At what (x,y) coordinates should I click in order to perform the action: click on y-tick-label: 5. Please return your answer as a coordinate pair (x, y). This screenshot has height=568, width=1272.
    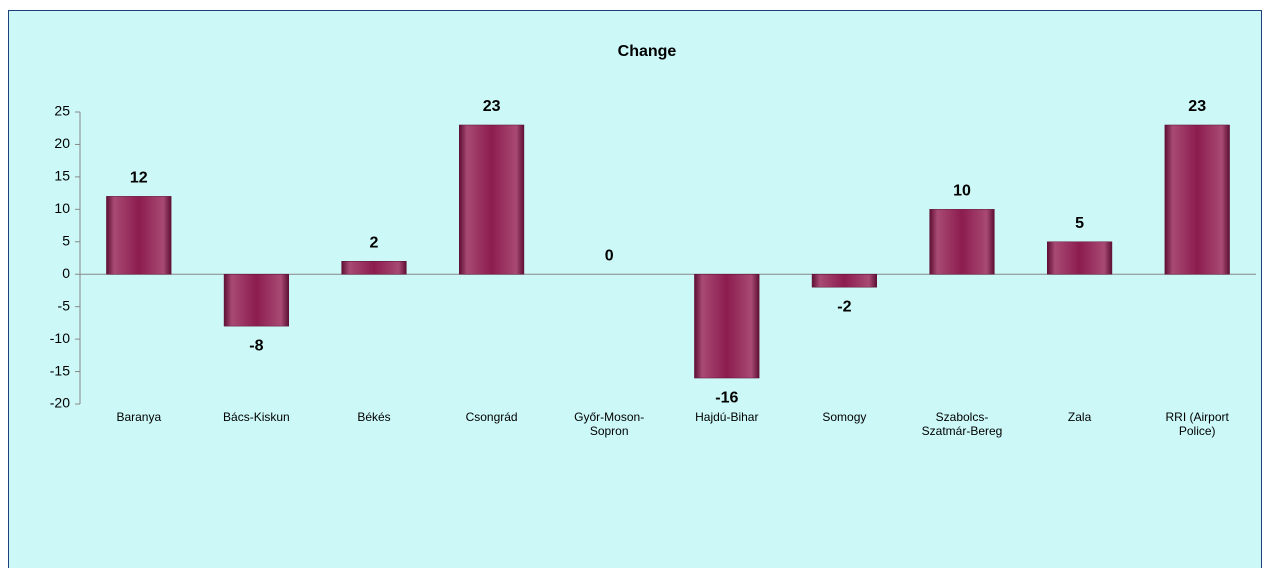
    Looking at the image, I should click on (66, 240).